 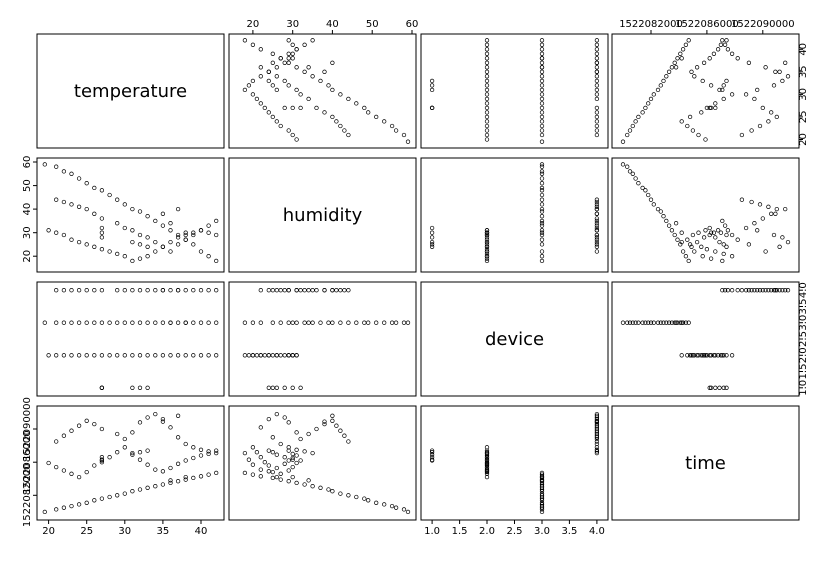 What do you see at coordinates (130, 91) in the screenshot?
I see `variable-label-temperature: temperature` at bounding box center [130, 91].